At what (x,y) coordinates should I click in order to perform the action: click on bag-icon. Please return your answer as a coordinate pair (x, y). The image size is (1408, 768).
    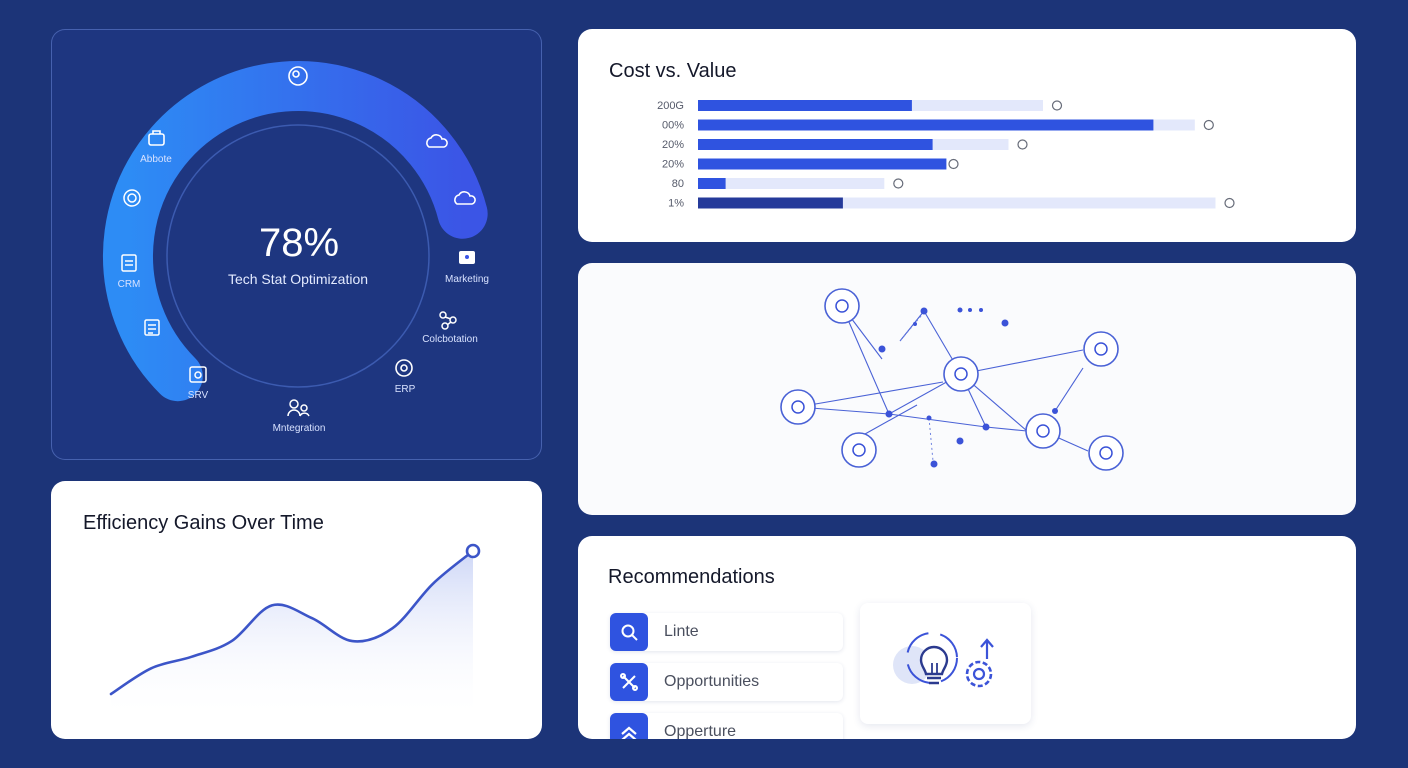
    Looking at the image, I should click on (198, 374).